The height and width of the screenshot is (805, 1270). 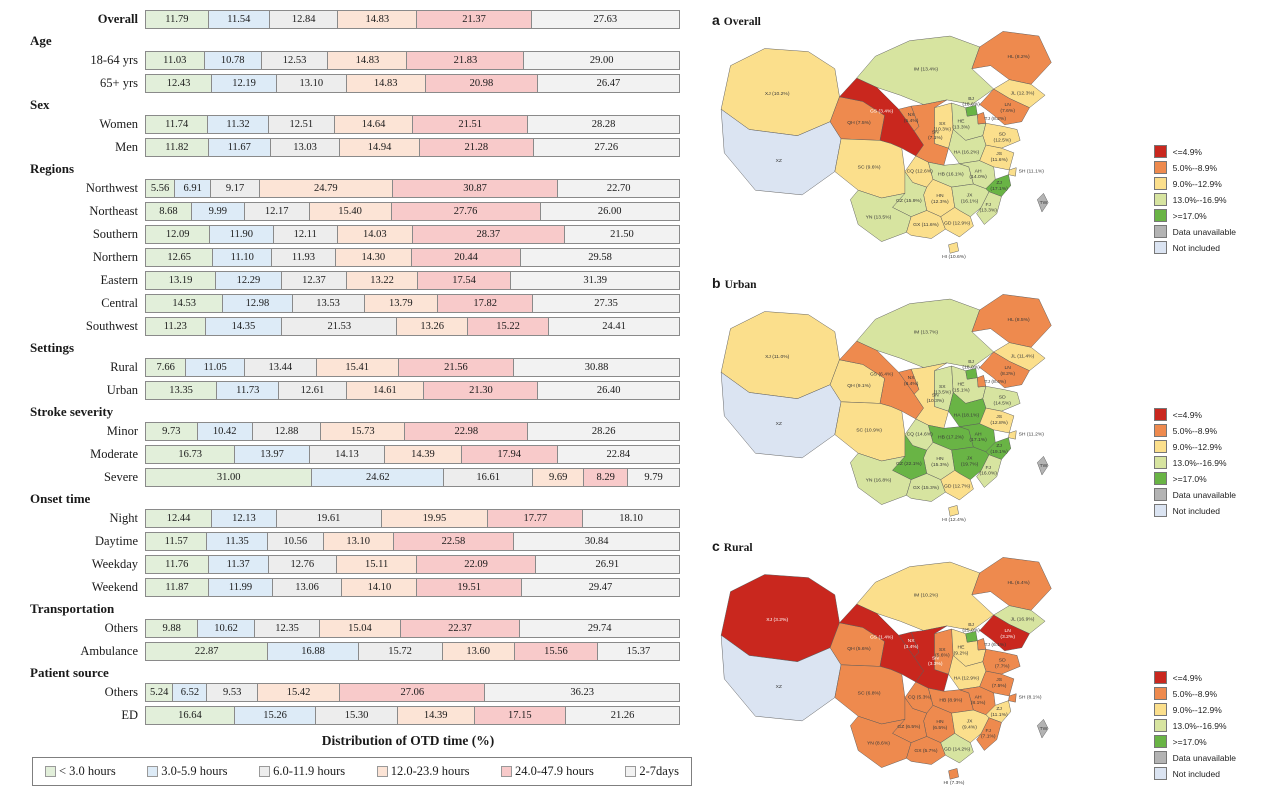 I want to click on province-label-NX: NX, so click(x=912, y=378).